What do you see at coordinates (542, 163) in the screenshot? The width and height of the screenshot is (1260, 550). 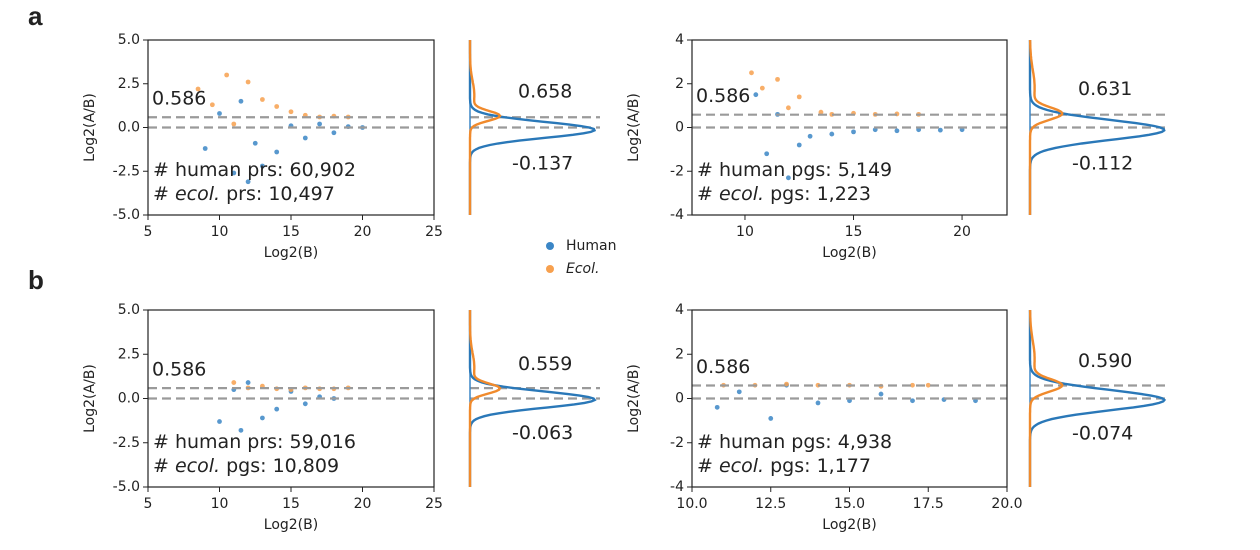 I see `median-label: -0.137` at bounding box center [542, 163].